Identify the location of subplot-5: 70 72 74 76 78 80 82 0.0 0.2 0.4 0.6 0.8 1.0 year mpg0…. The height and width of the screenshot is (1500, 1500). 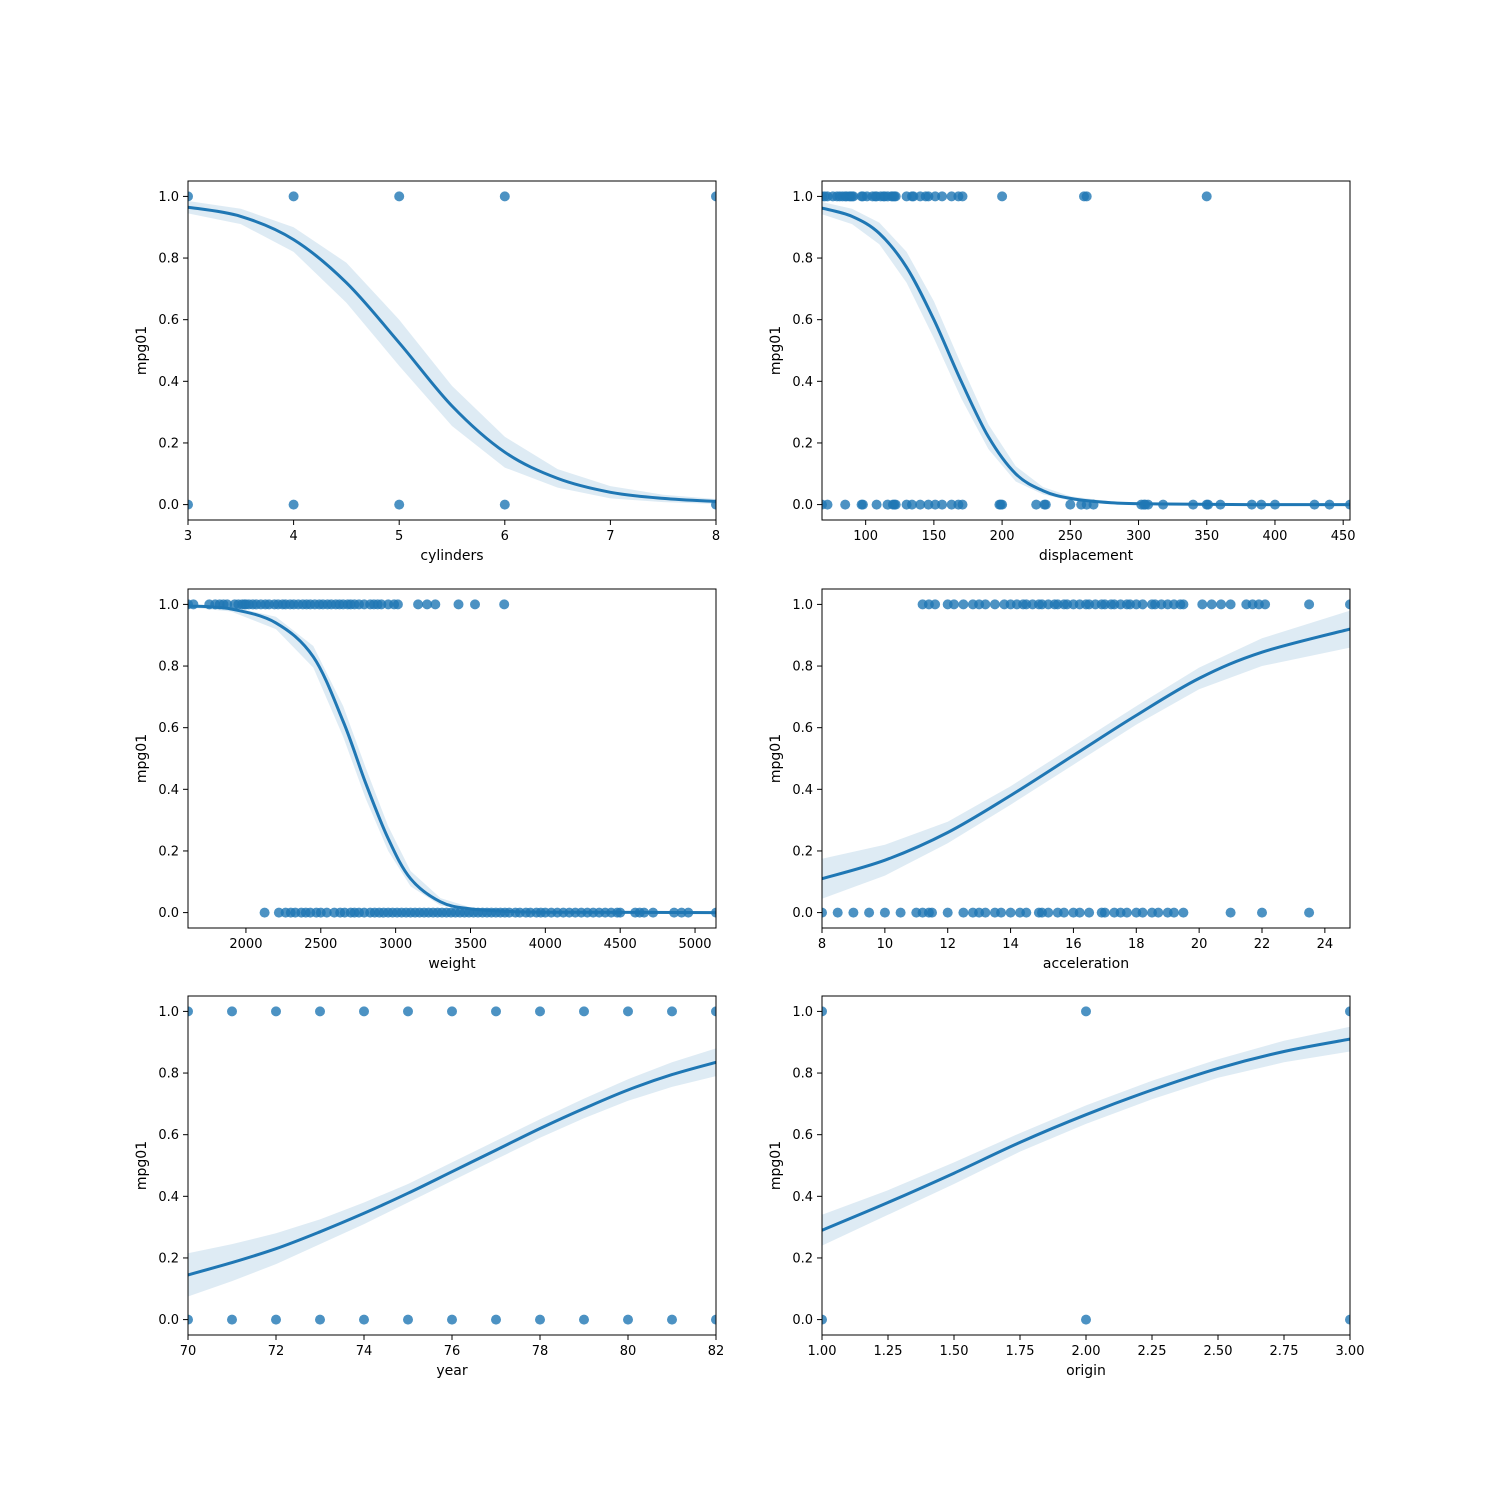
(429, 1187).